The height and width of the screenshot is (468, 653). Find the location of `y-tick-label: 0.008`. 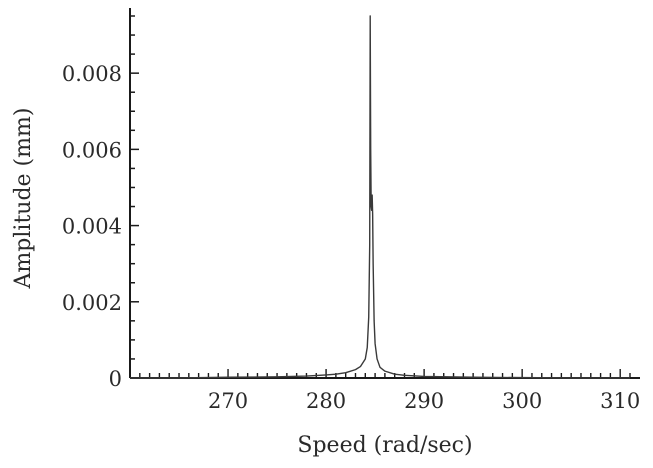

y-tick-label: 0.008 is located at coordinates (92, 74).